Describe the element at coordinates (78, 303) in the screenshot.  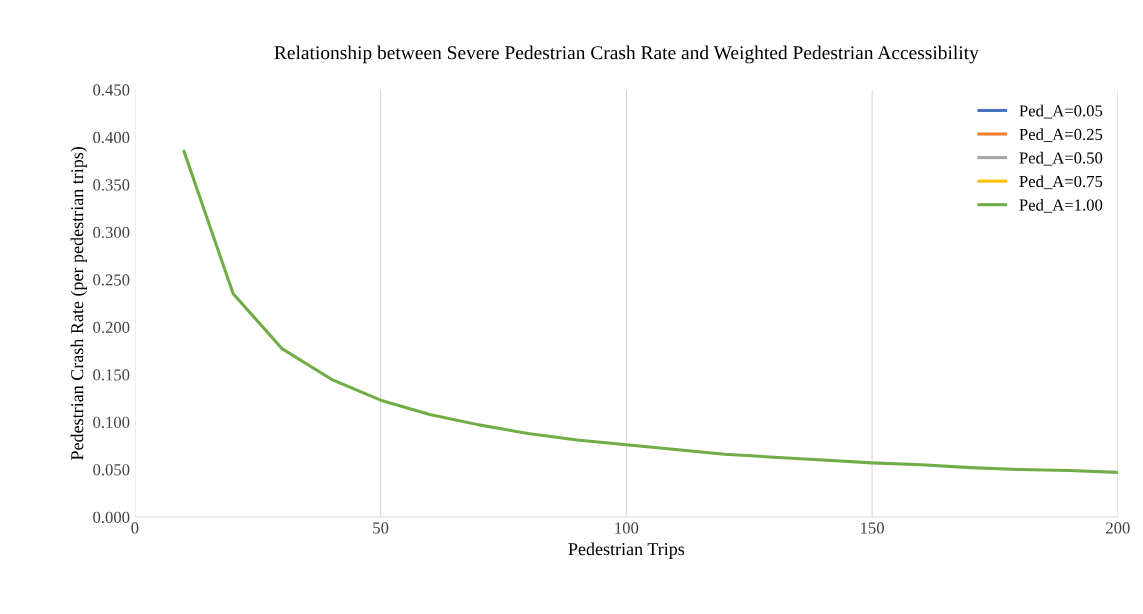
I see `y-axis-title: Pedestrian Crash Rate (per pedestrian trips)` at that location.